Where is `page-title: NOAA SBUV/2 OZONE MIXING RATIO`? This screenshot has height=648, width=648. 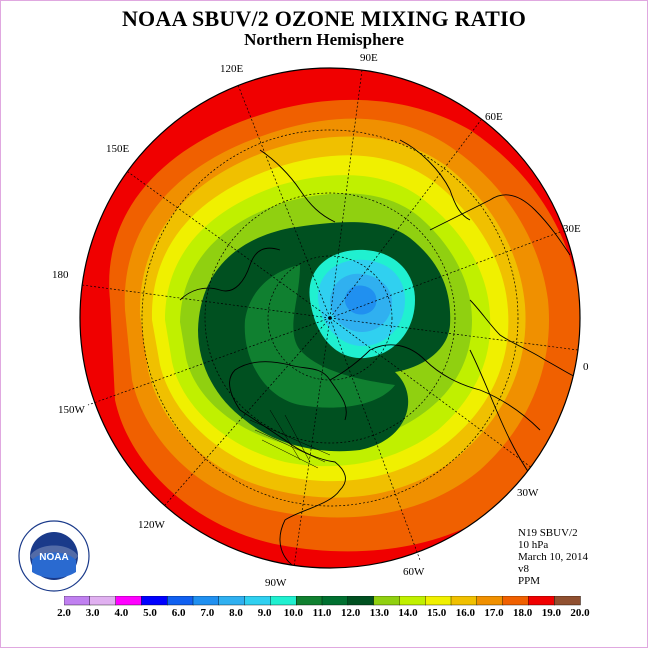
page-title: NOAA SBUV/2 OZONE MIXING RATIO is located at coordinates (324, 18).